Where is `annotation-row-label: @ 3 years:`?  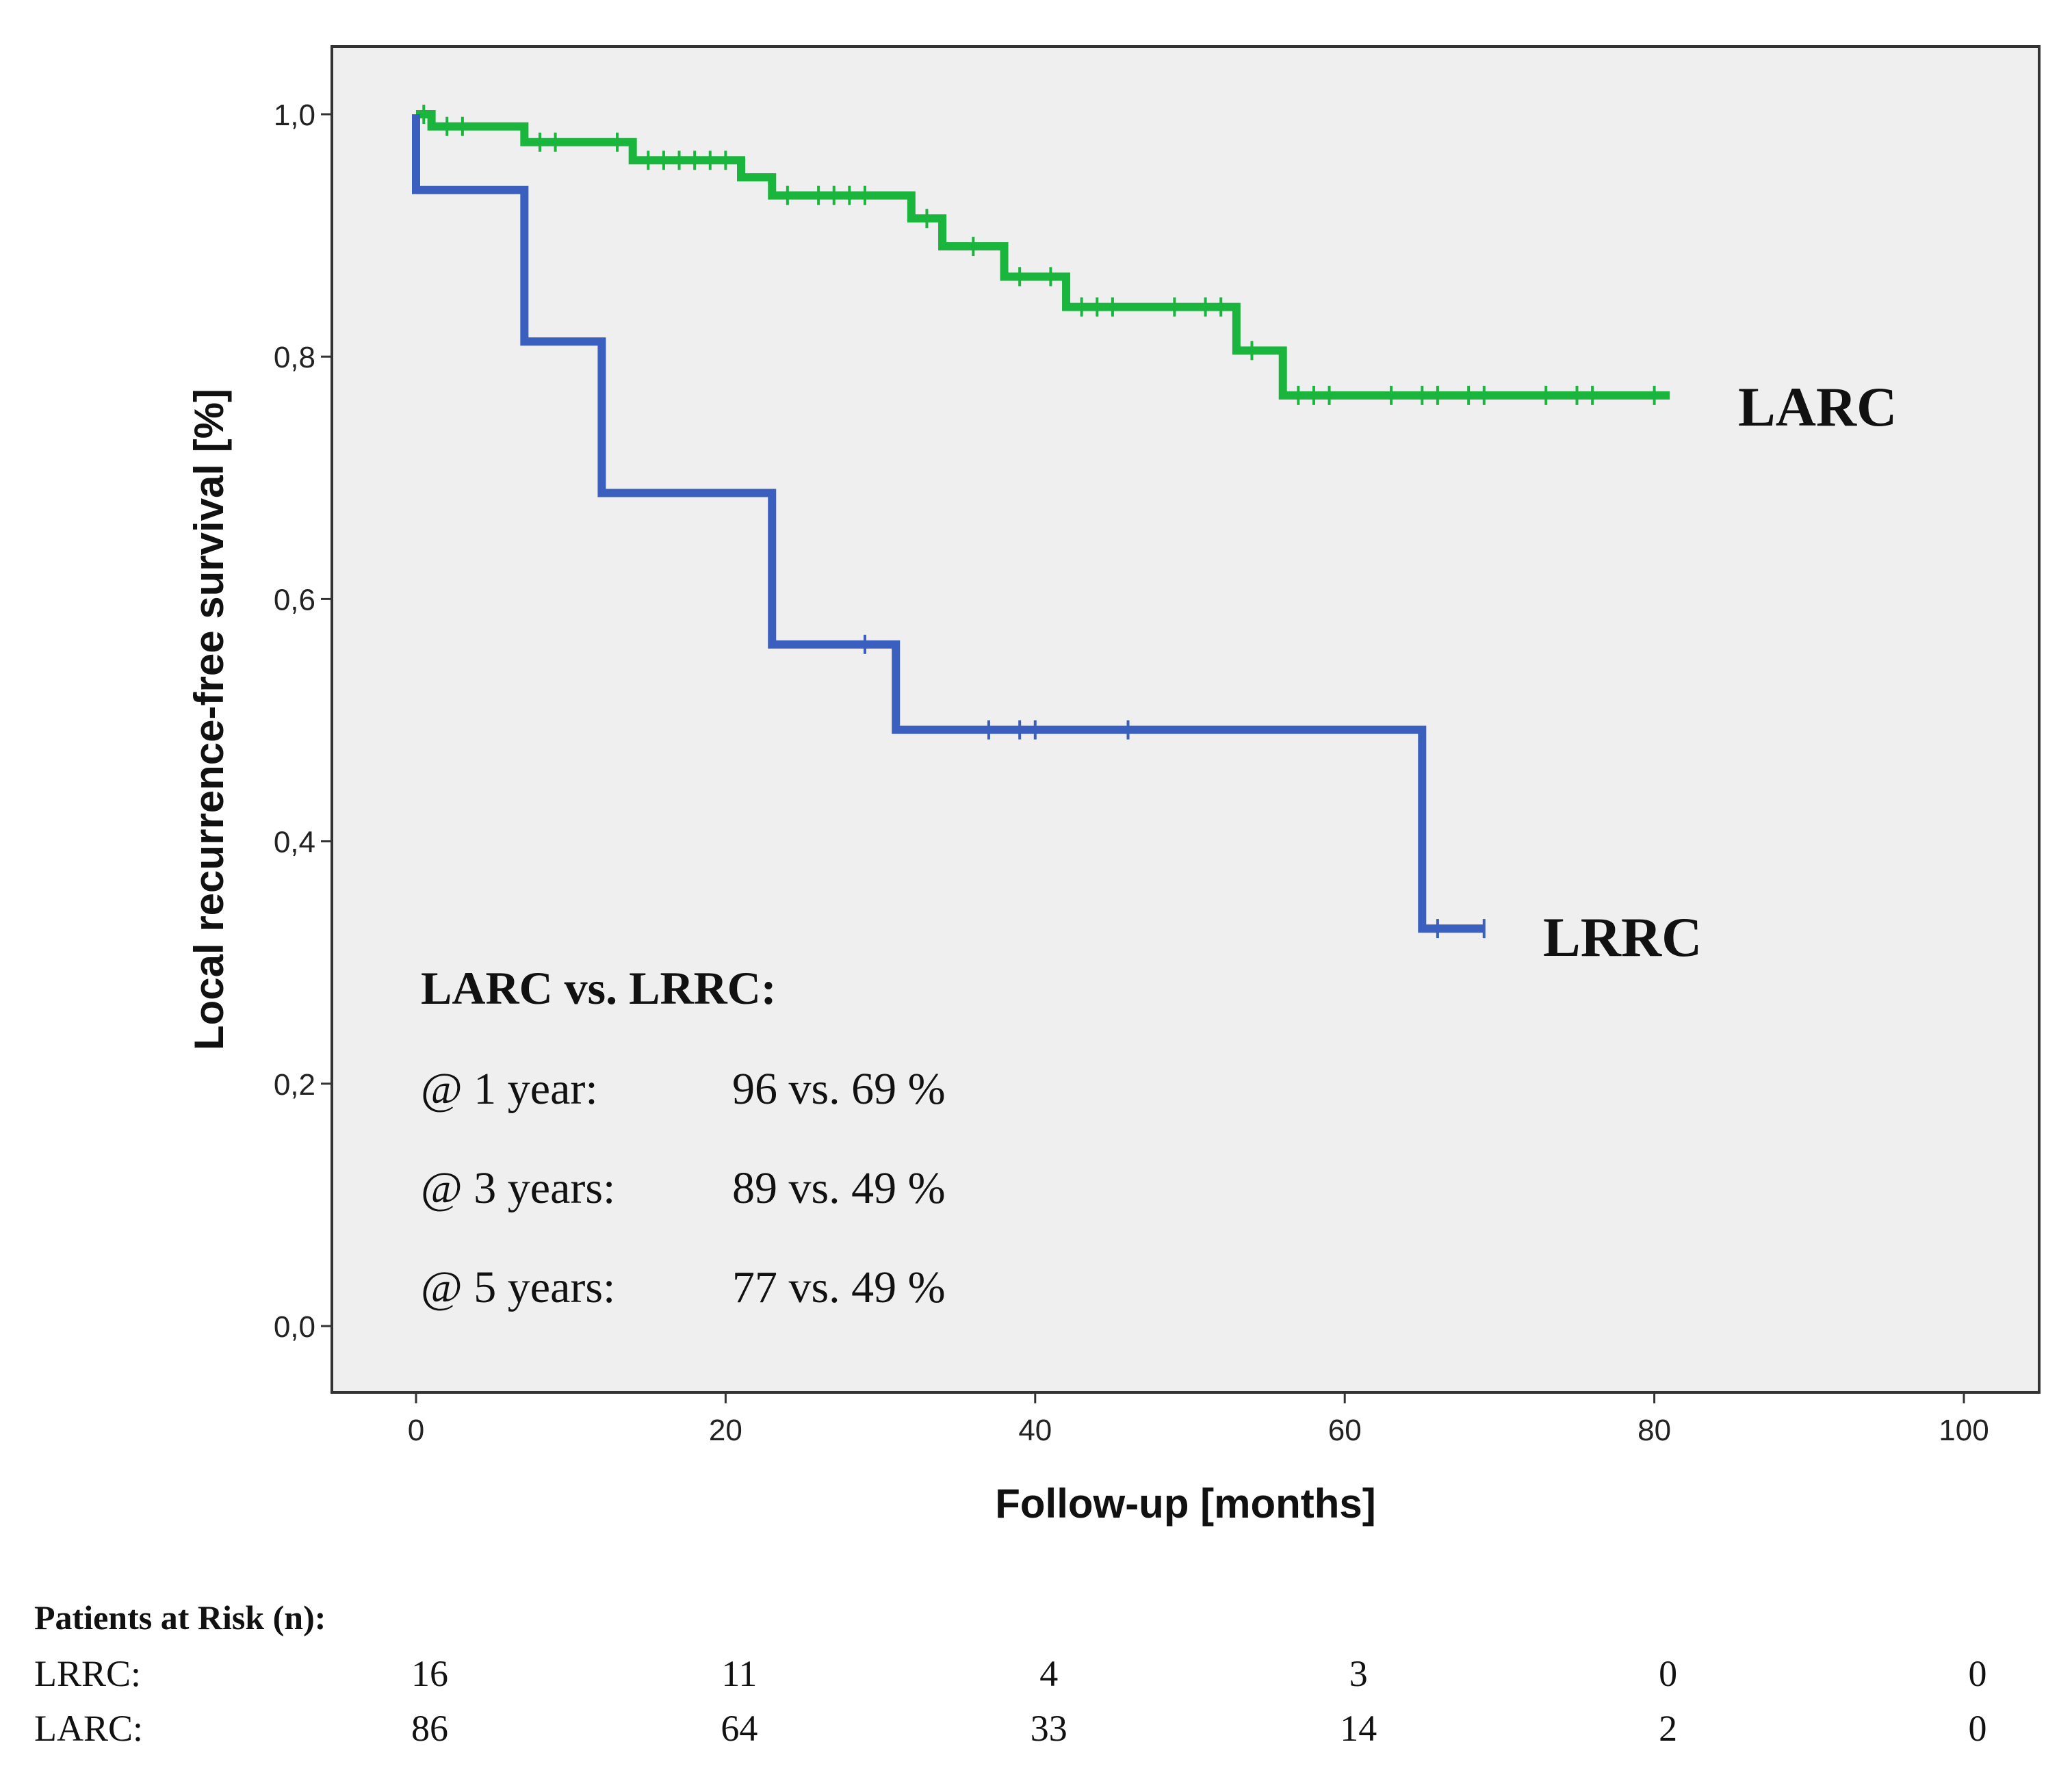
annotation-row-label: @ 3 years: is located at coordinates (518, 1188).